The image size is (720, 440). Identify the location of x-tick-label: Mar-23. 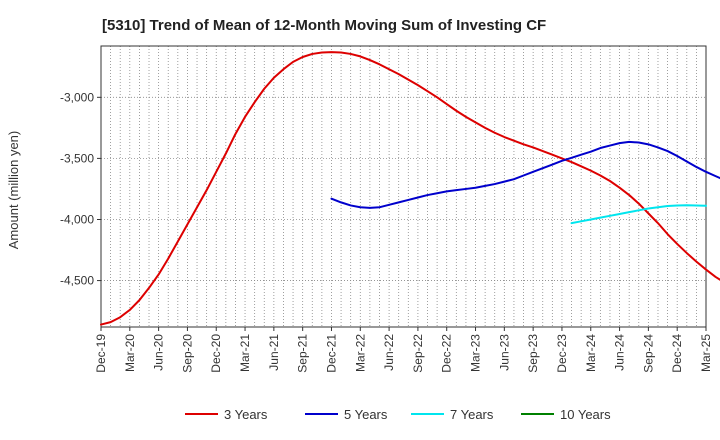
(476, 353).